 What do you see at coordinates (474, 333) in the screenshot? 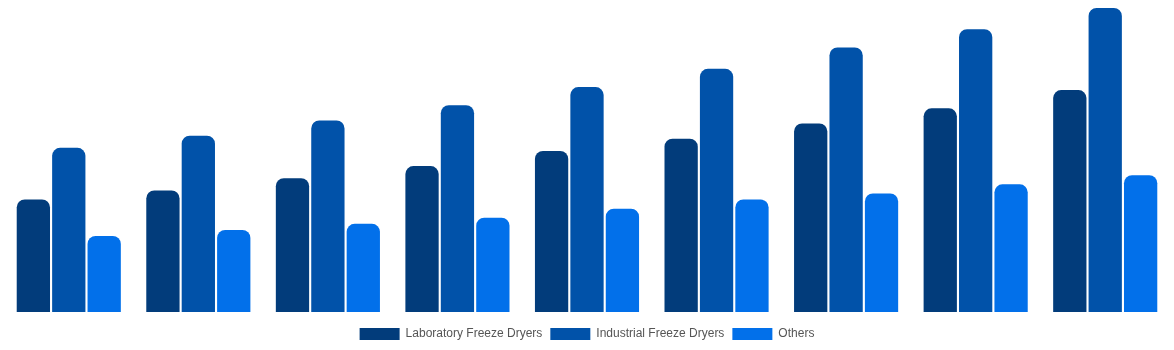
I see `legend-label: Laboratory Freeze Dryers` at bounding box center [474, 333].